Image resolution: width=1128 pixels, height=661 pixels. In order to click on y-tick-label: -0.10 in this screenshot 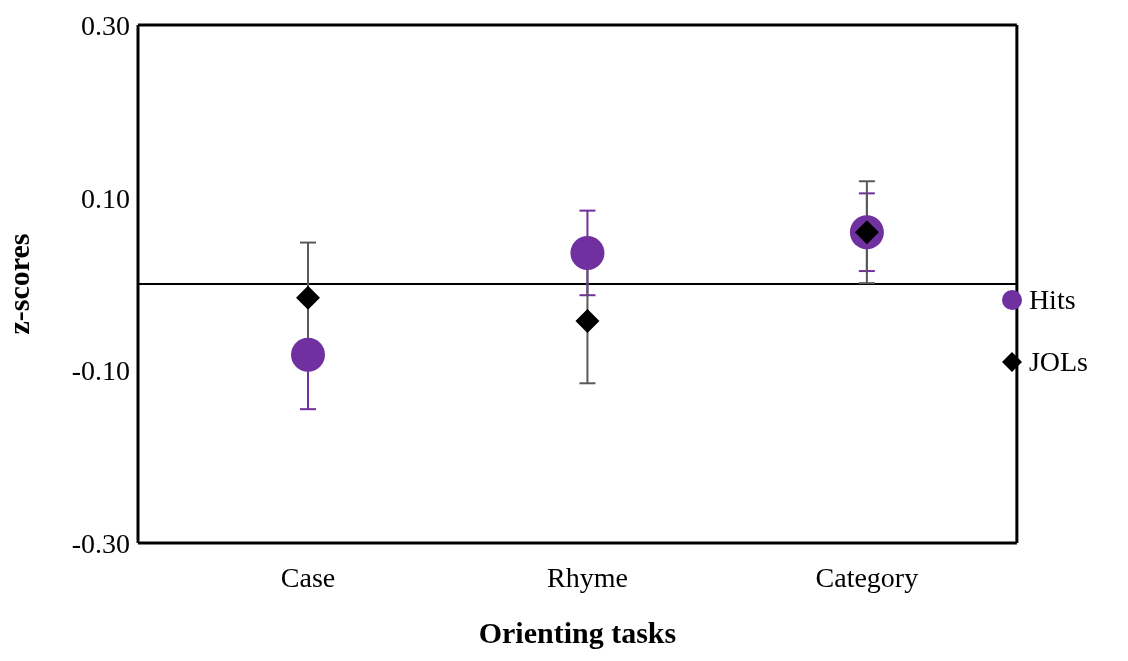, I will do `click(100, 371)`.